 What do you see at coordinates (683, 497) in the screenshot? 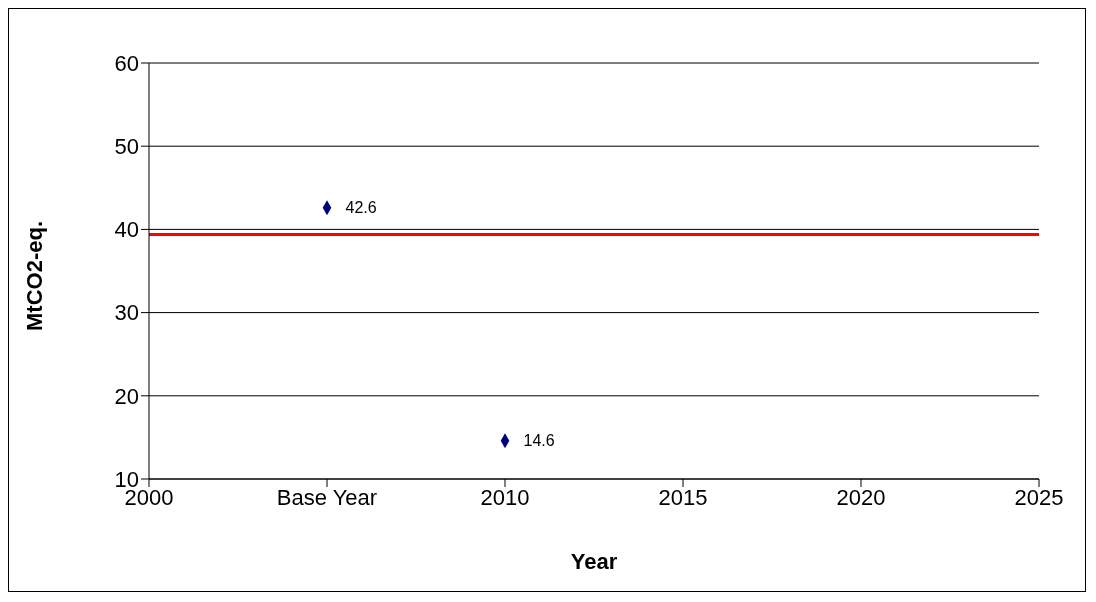
I see `x-tick-label: 2015` at bounding box center [683, 497].